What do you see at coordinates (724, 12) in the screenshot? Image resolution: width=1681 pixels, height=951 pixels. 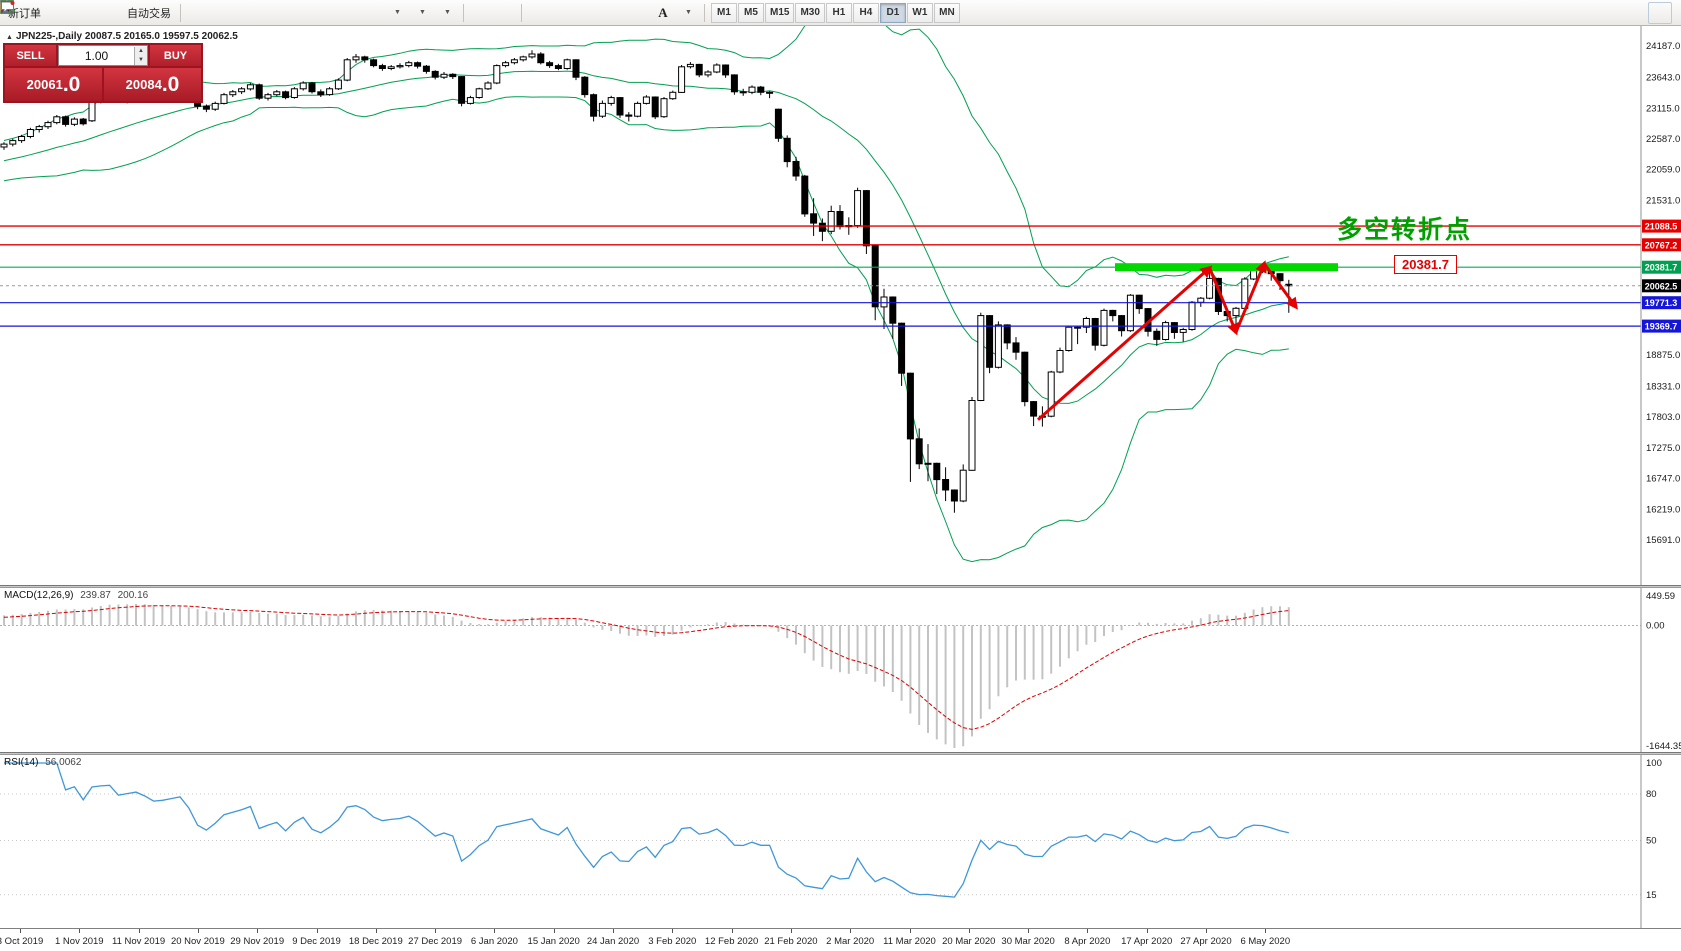 I see `timeframe-button-m1: M1` at bounding box center [724, 12].